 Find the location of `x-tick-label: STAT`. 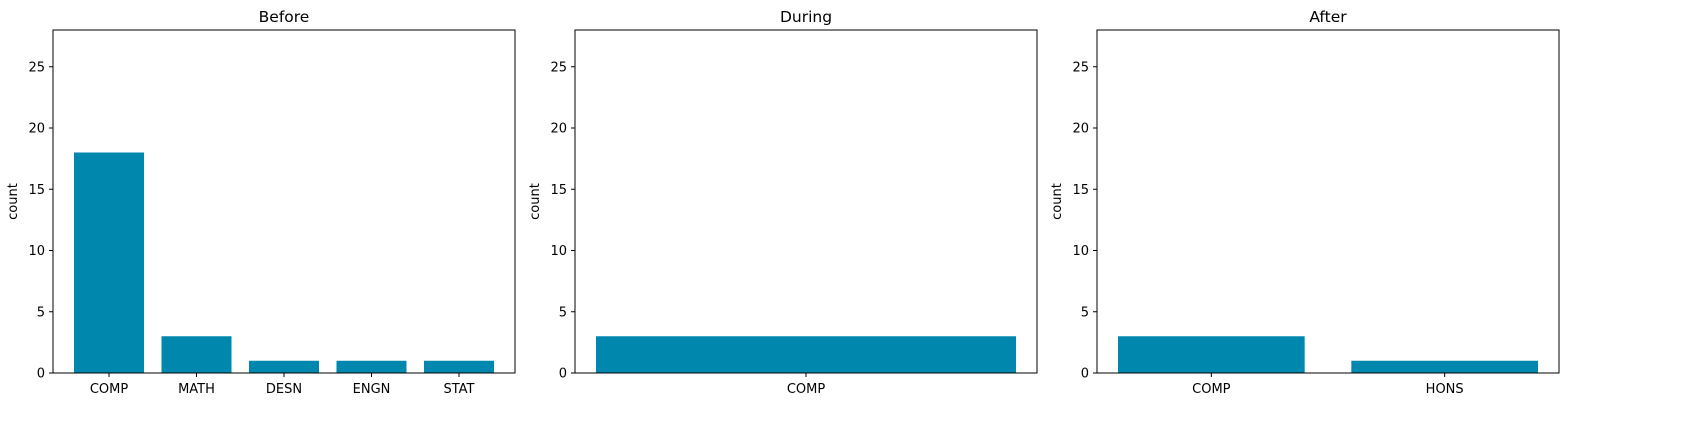

x-tick-label: STAT is located at coordinates (458, 389).